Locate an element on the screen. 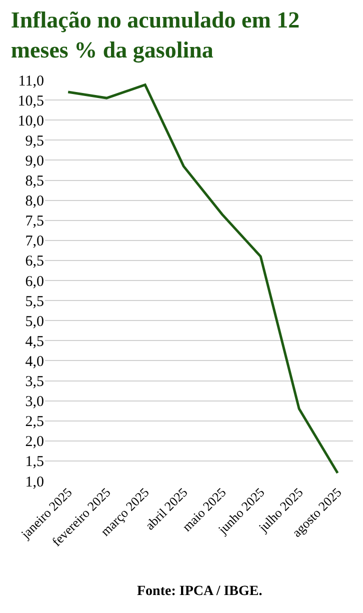 The width and height of the screenshot is (363, 613). y-tick-label: 6,0 is located at coordinates (34, 282).